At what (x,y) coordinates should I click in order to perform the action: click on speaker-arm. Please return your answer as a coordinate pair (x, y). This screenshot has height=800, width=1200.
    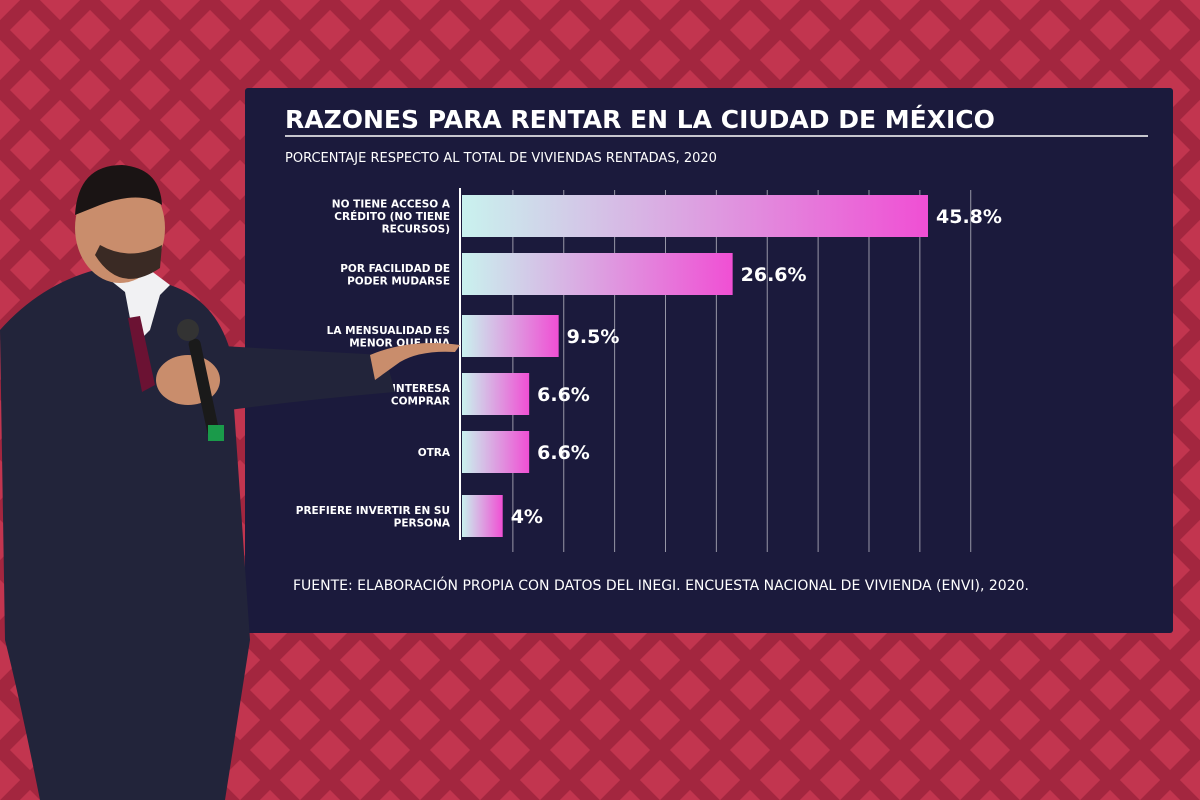
    Looking at the image, I should click on (300, 378).